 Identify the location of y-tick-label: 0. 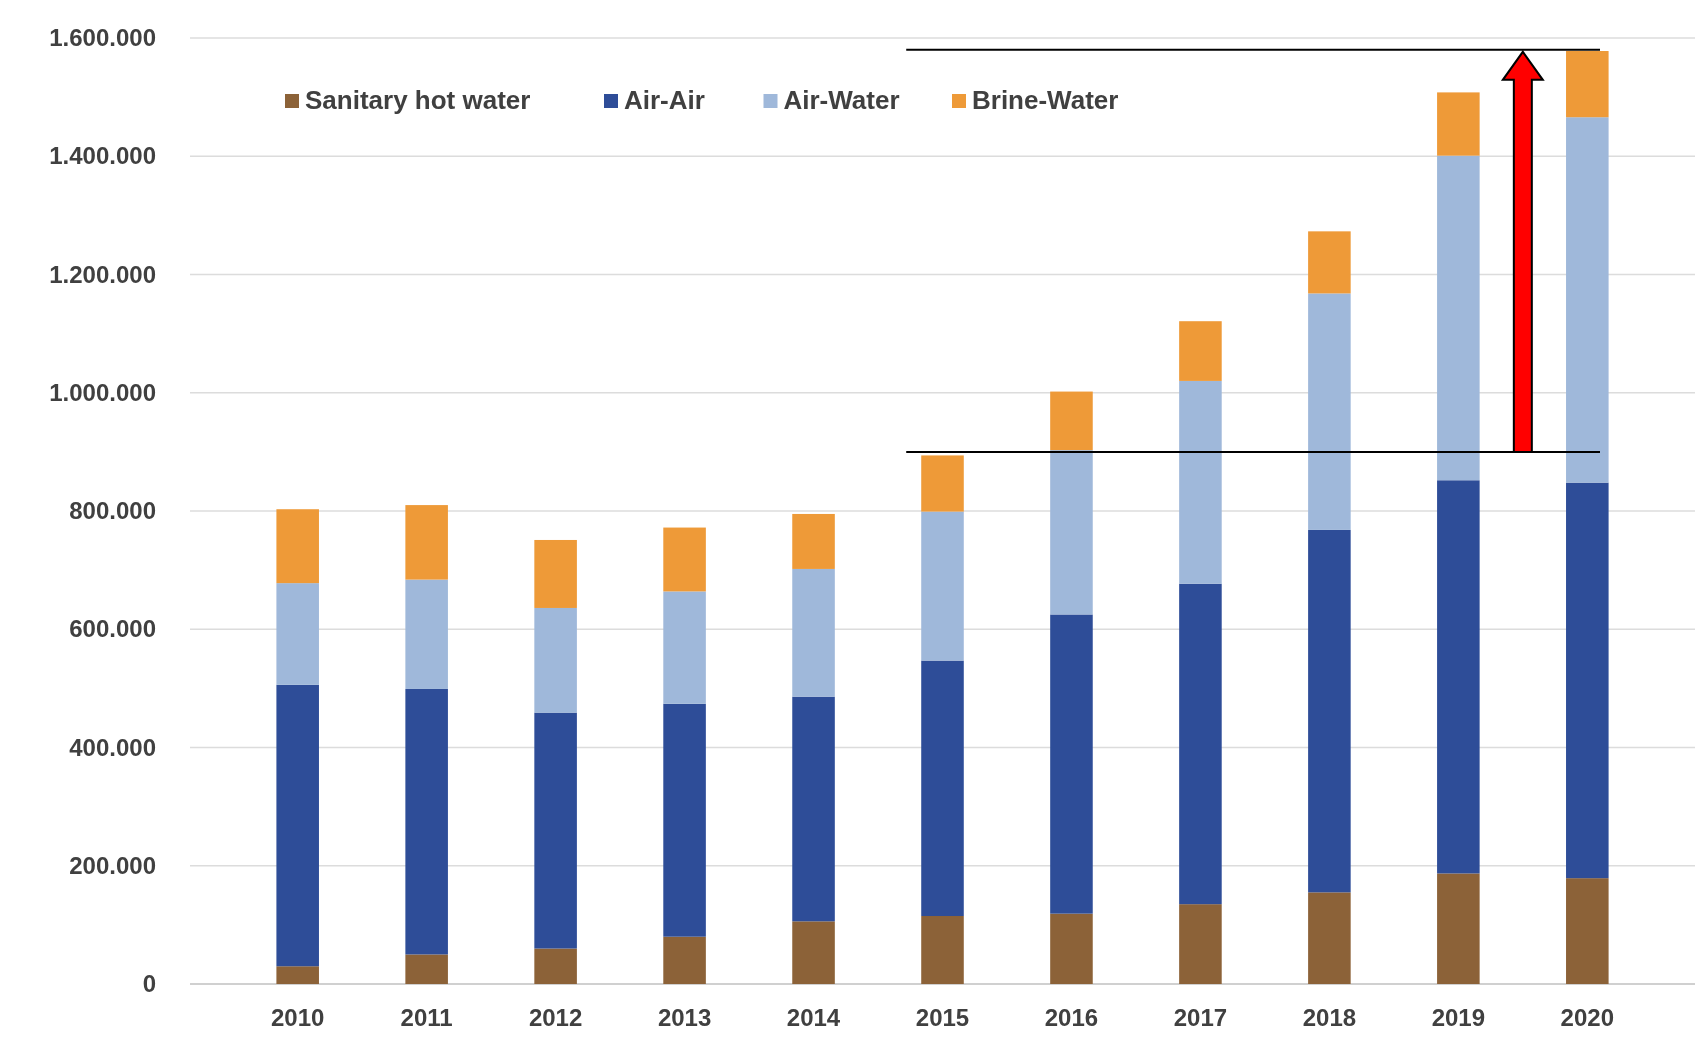
(149, 983).